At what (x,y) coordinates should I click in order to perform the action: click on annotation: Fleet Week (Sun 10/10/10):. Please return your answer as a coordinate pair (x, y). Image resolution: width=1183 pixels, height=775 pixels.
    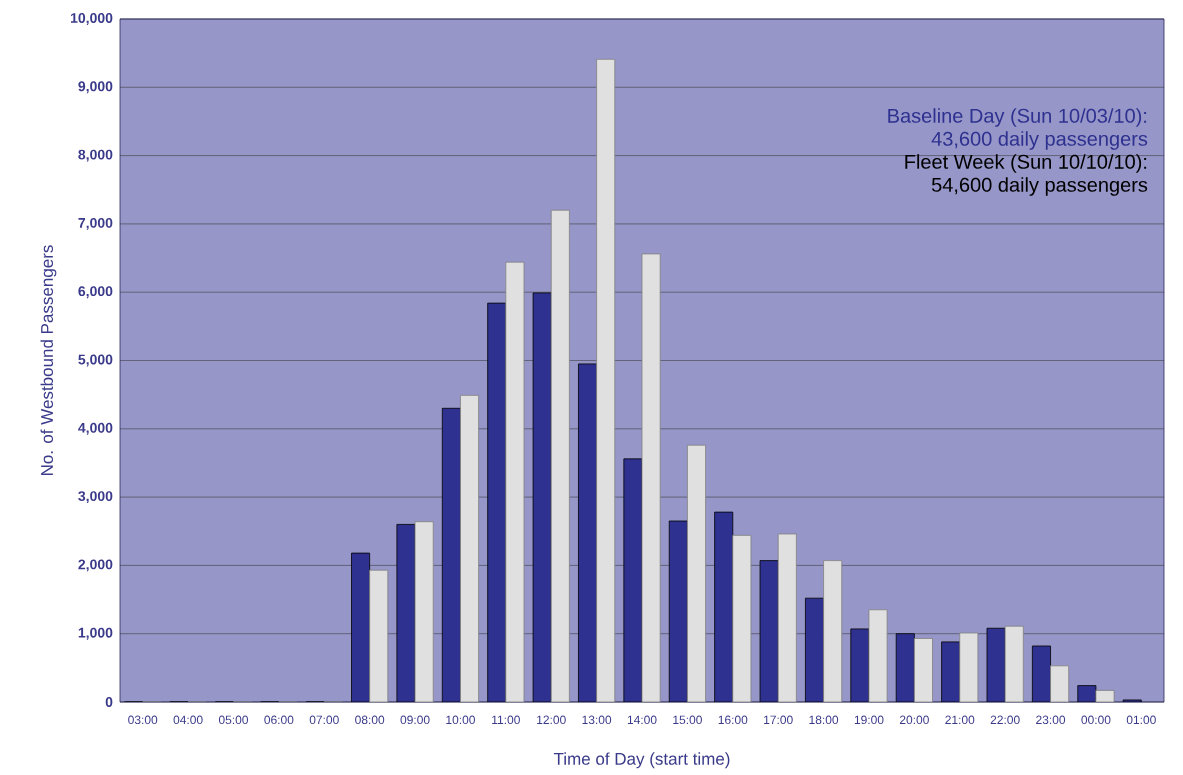
    Looking at the image, I should click on (1026, 163).